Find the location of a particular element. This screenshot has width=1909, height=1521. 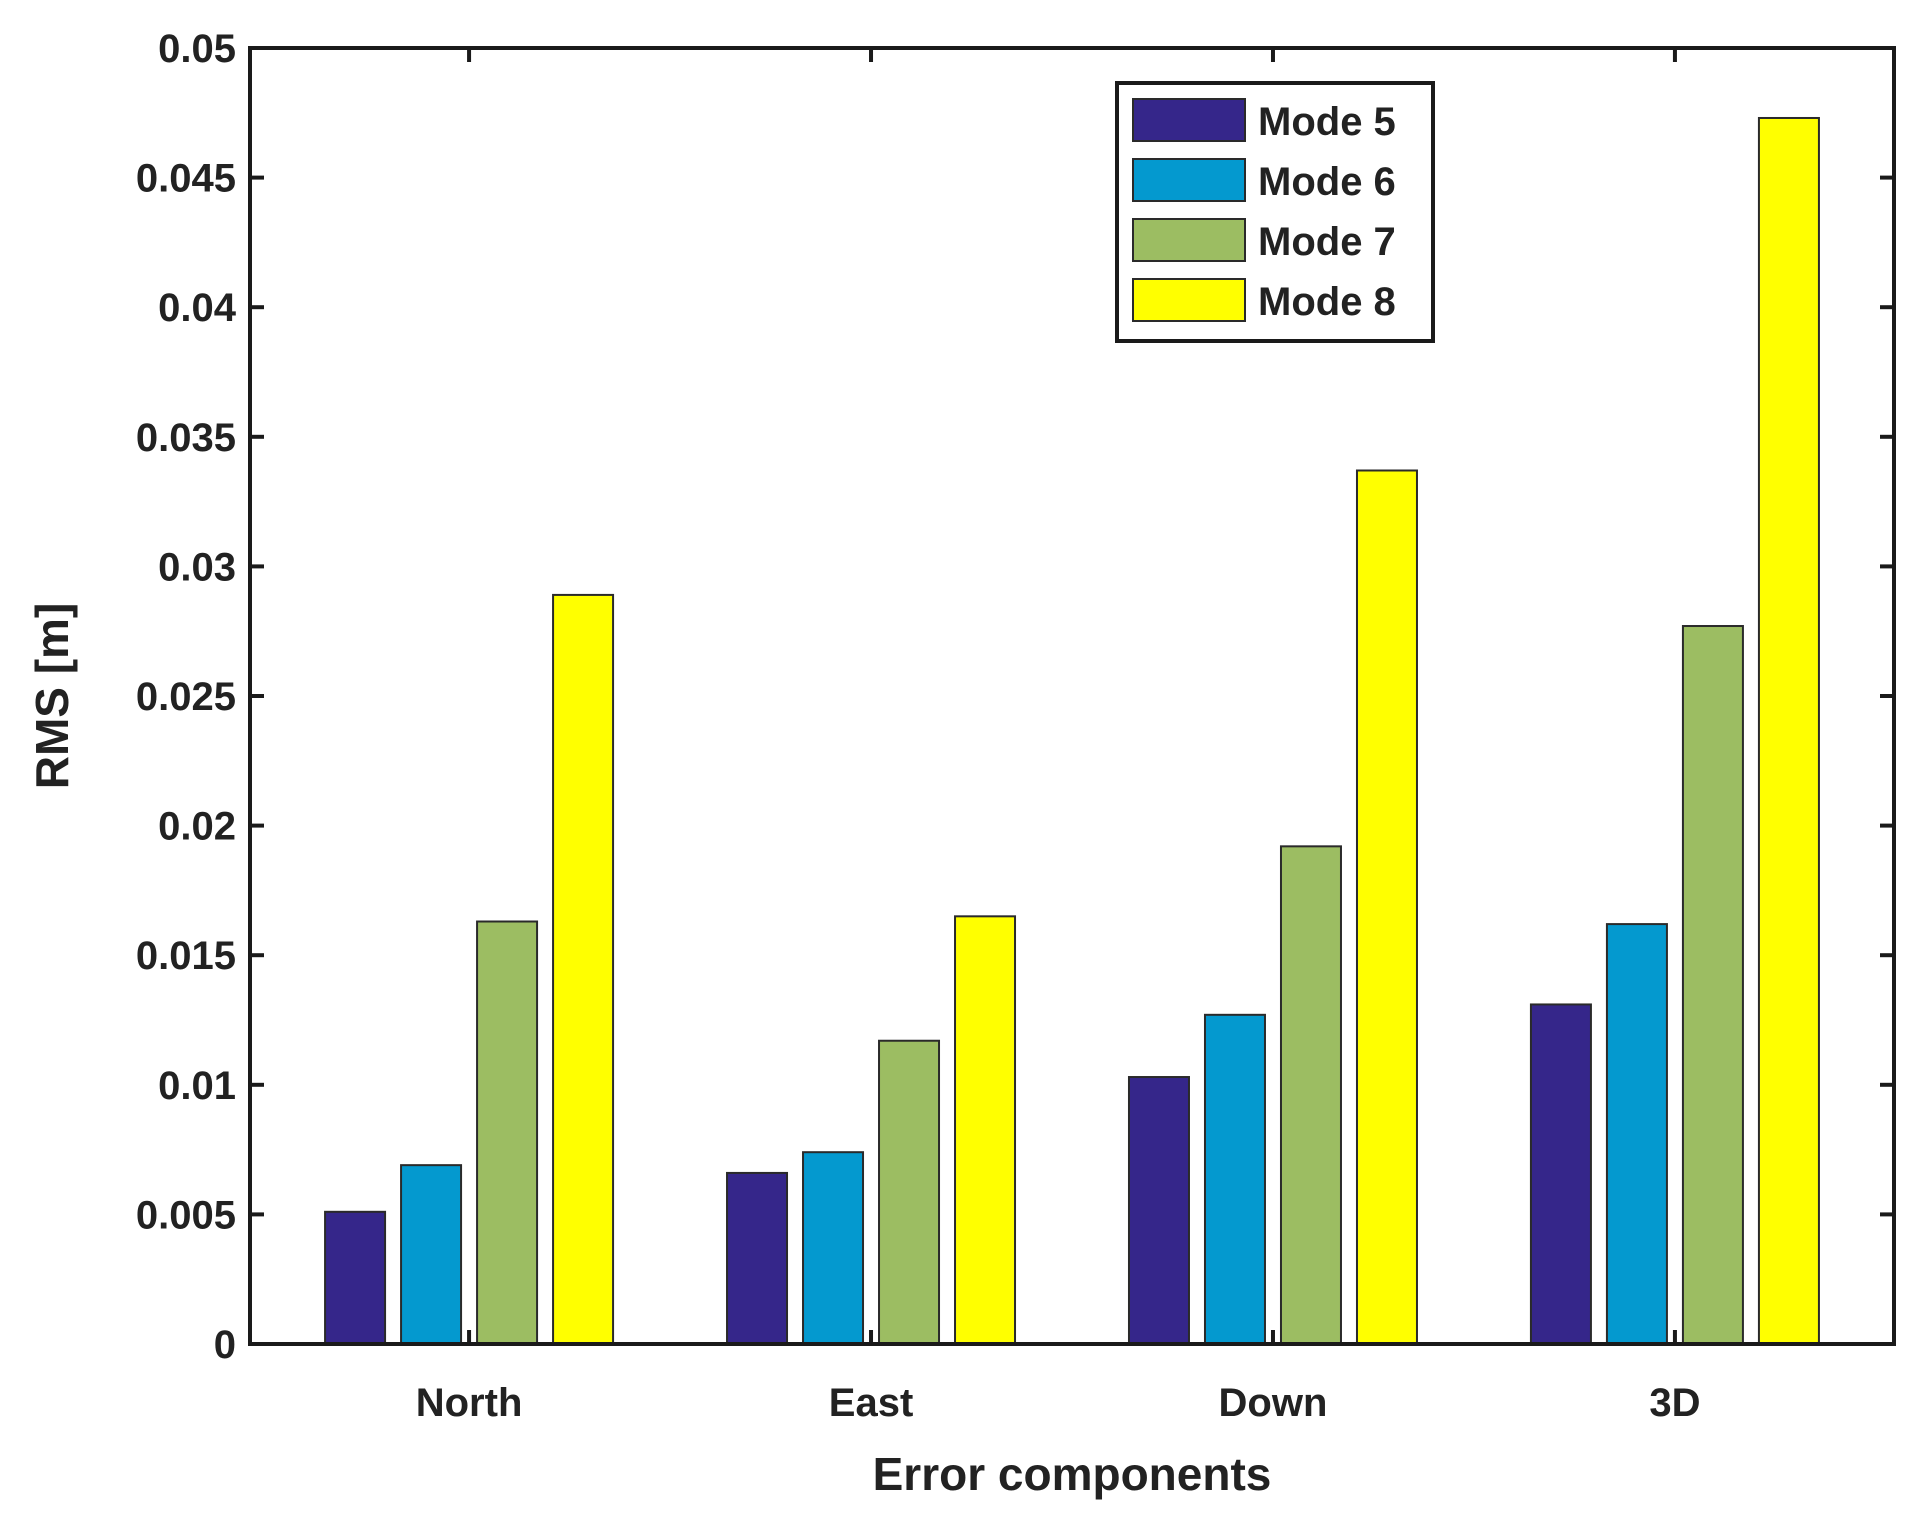

legend-label: Mode 8 is located at coordinates (1327, 302).